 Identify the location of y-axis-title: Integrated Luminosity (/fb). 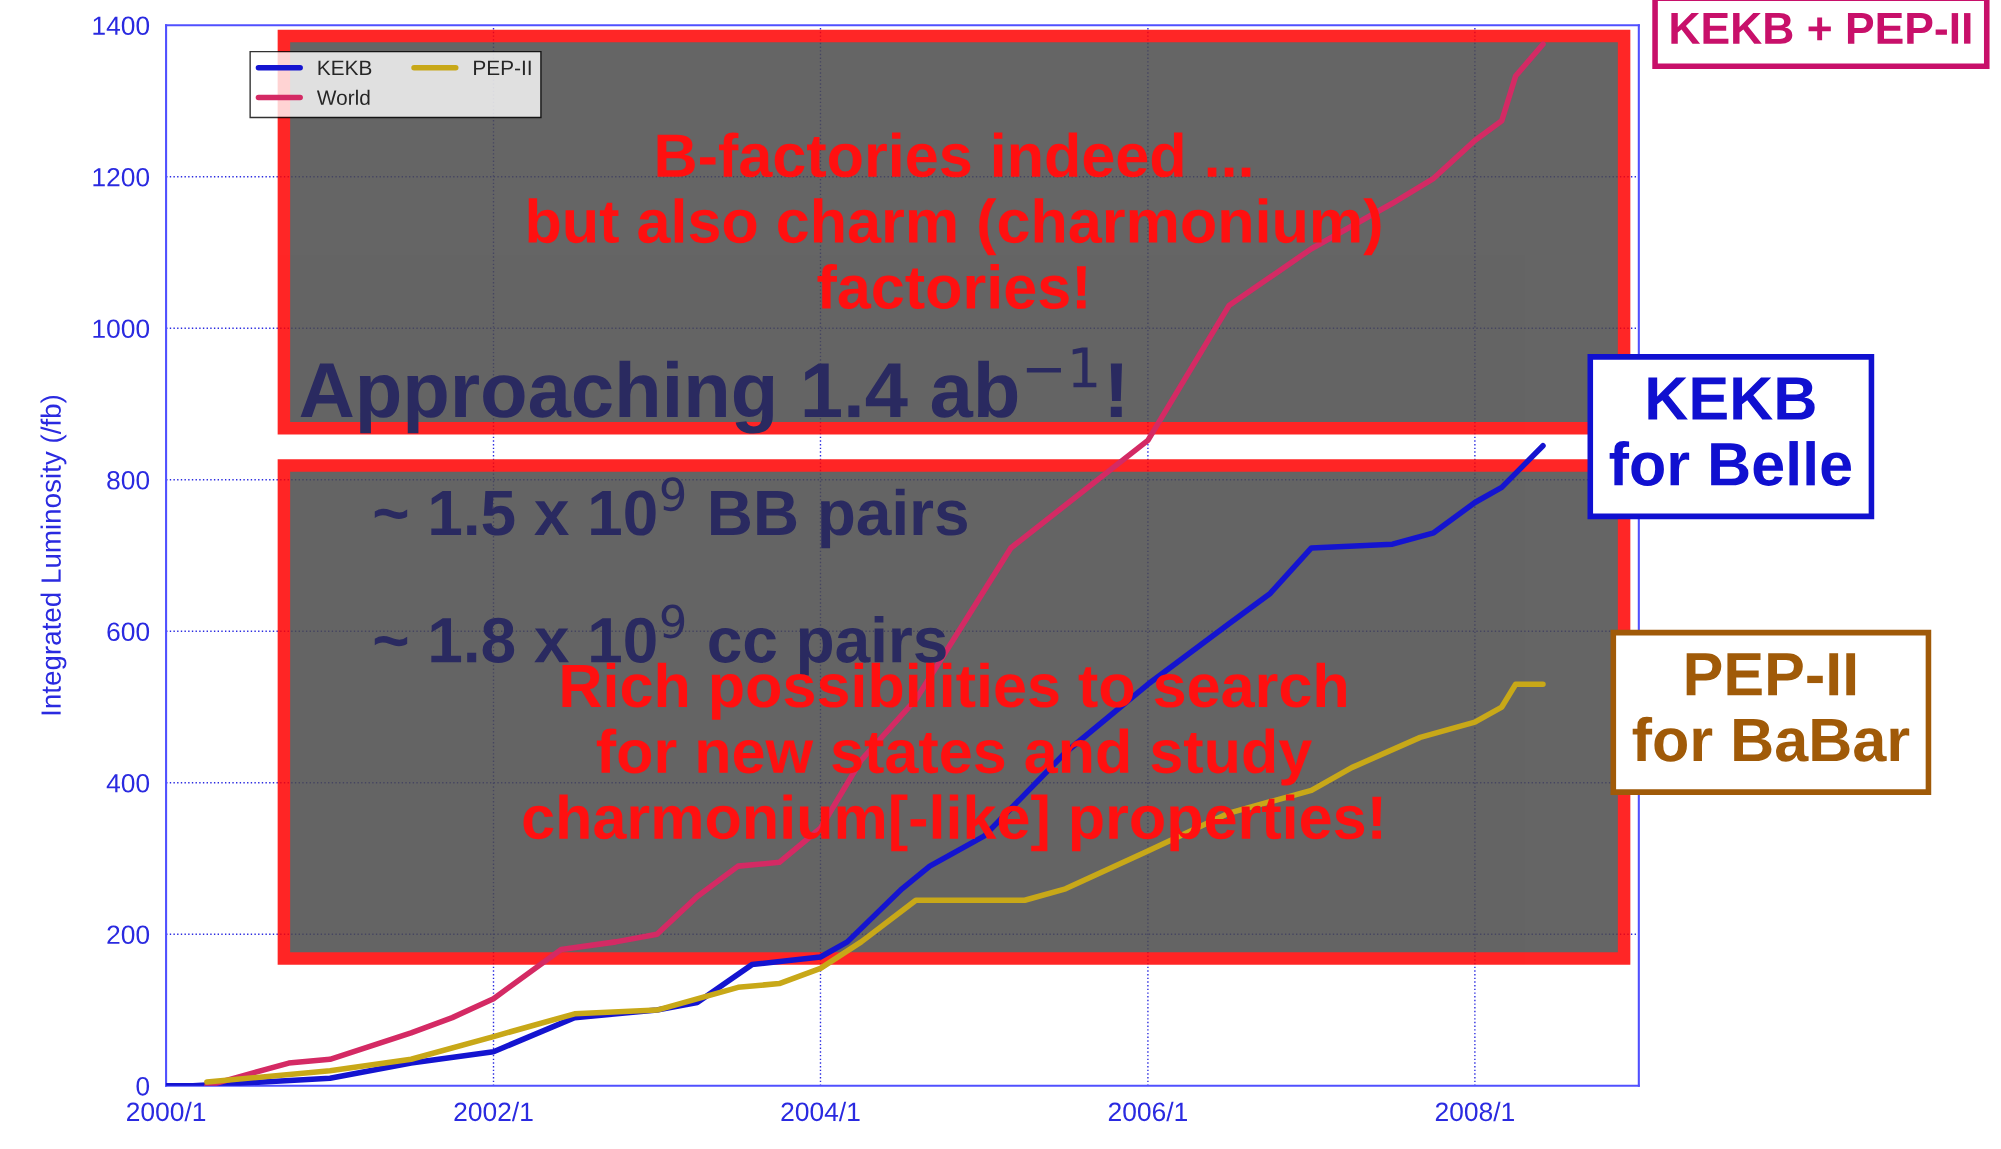
(53, 555).